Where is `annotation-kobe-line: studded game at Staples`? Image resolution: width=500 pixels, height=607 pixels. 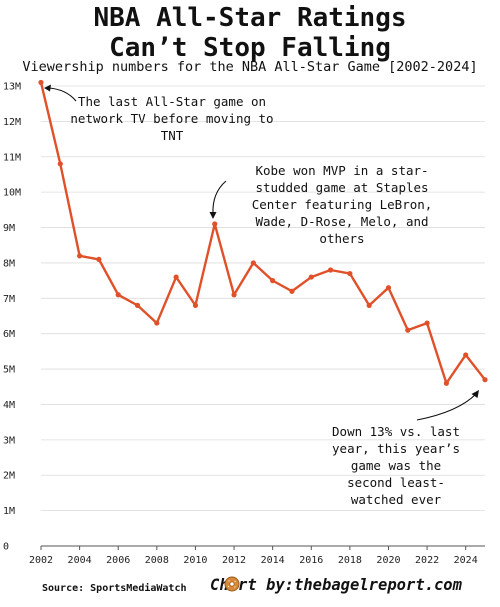 annotation-kobe-line: studded game at Staples is located at coordinates (341, 187).